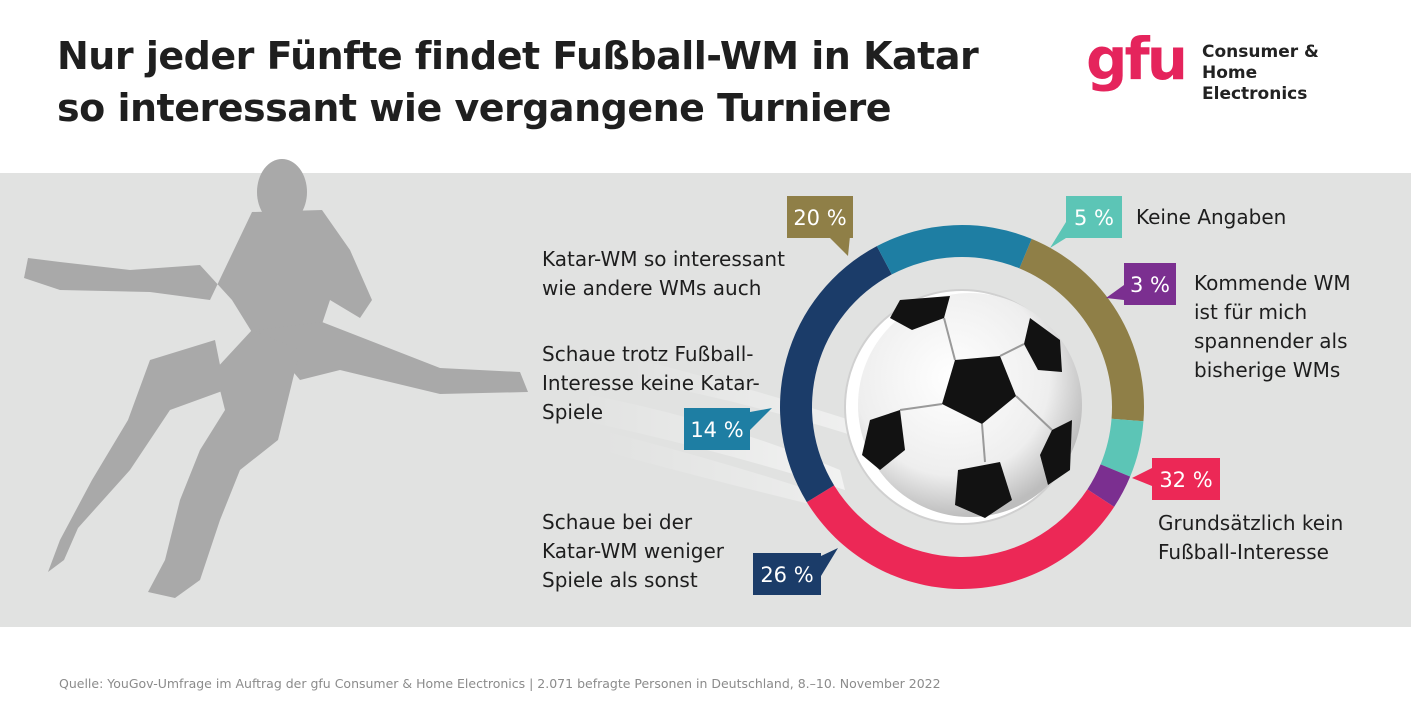 This screenshot has height=702, width=1411. Describe the element at coordinates (954, 249) in the screenshot. I see `donut-slice-keine-spiele` at that location.